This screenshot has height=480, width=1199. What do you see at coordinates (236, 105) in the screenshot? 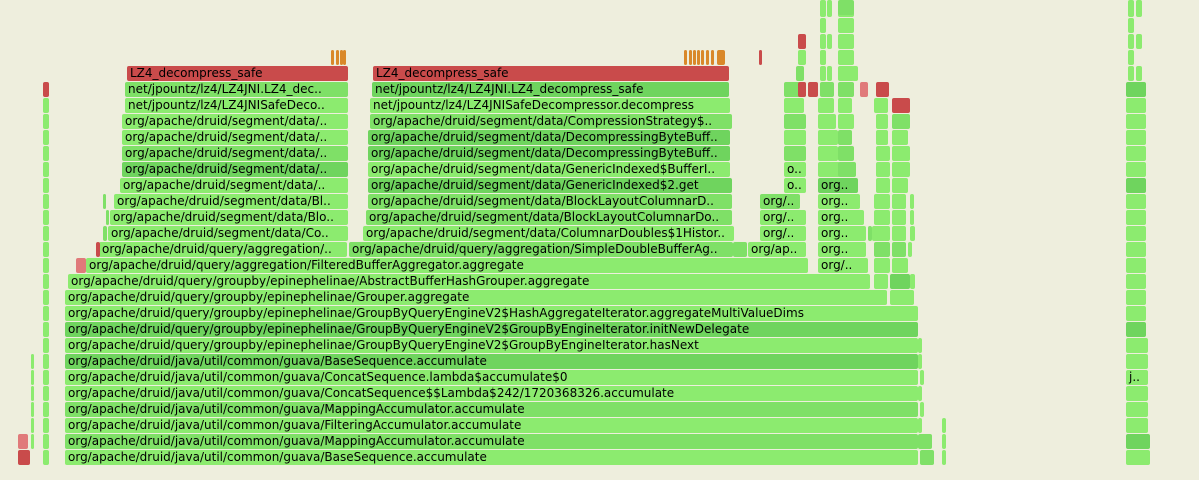
I see `stack-frame: net/jpountz/lz4/LZ4JNISafeDeco..` at bounding box center [236, 105].